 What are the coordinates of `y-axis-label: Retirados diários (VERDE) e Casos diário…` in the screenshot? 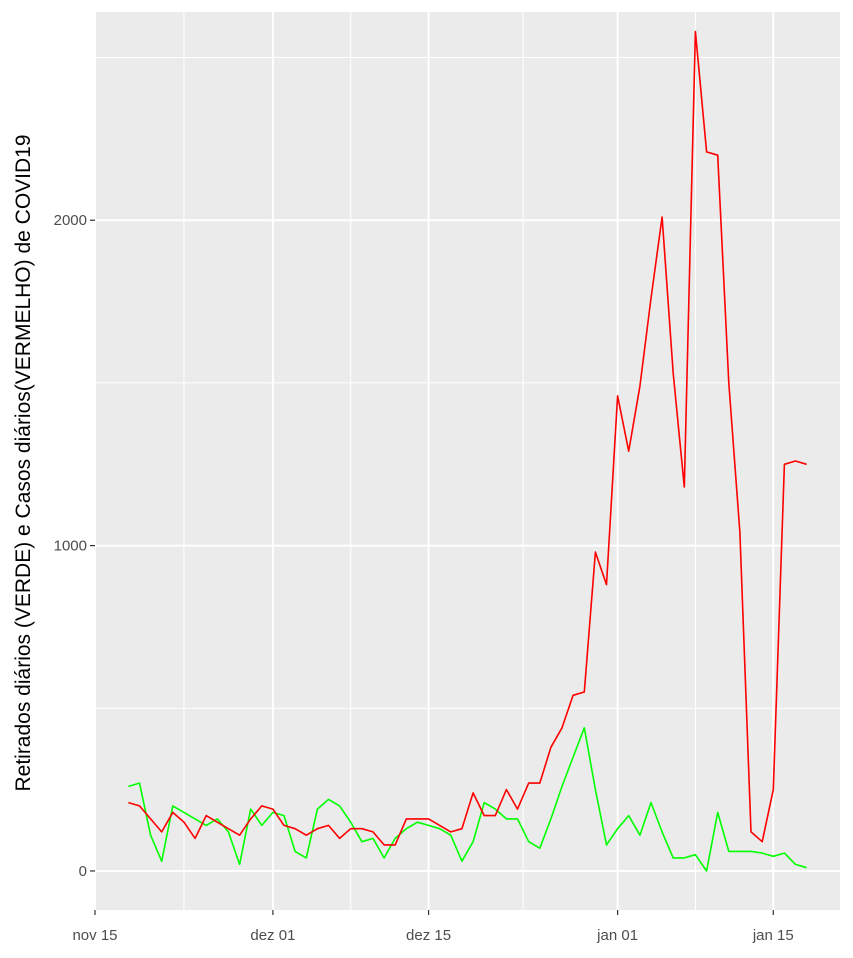 It's located at (23, 462).